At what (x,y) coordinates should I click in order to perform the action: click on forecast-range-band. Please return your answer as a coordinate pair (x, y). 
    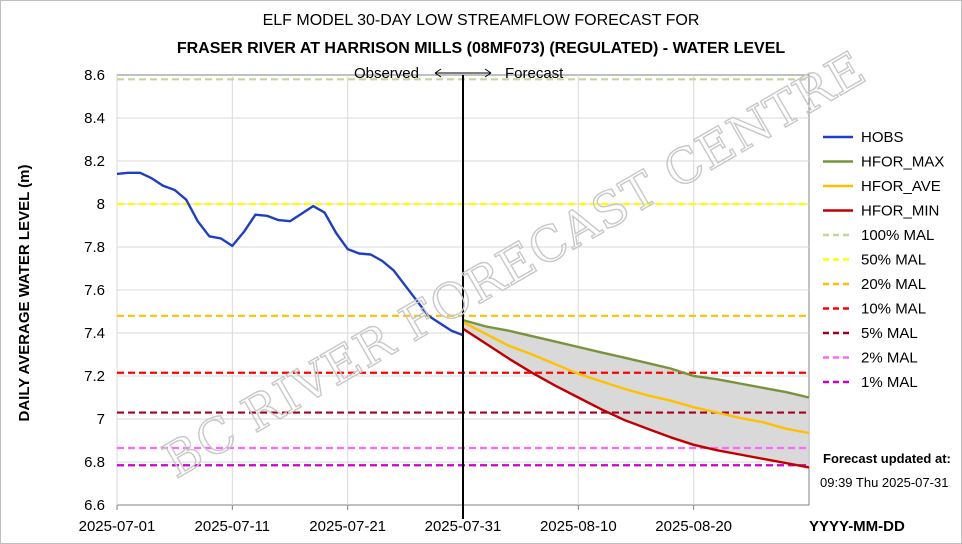
    Looking at the image, I should click on (636, 393).